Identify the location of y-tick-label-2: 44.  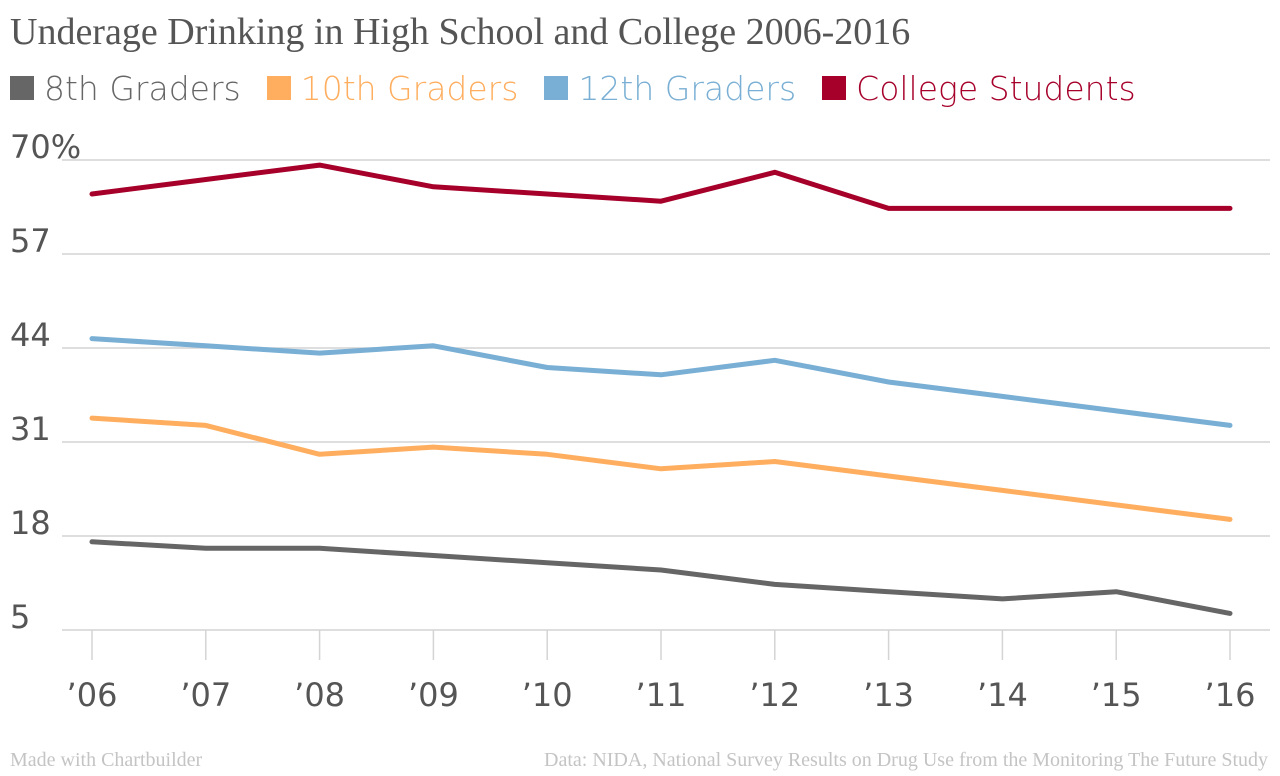
(30, 335).